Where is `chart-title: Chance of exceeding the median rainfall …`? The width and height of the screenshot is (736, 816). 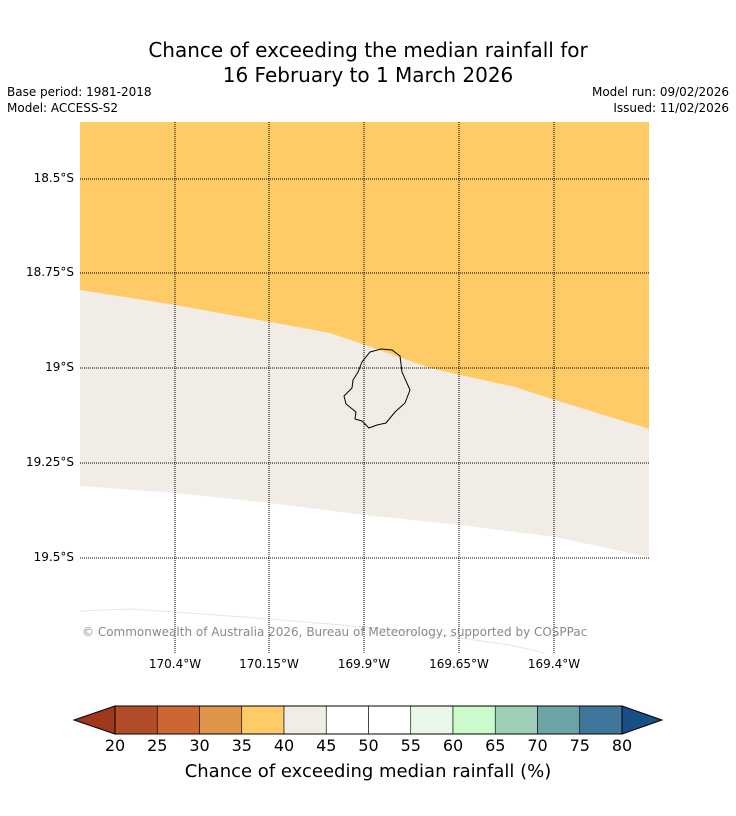 chart-title: Chance of exceeding the median rainfall … is located at coordinates (368, 63).